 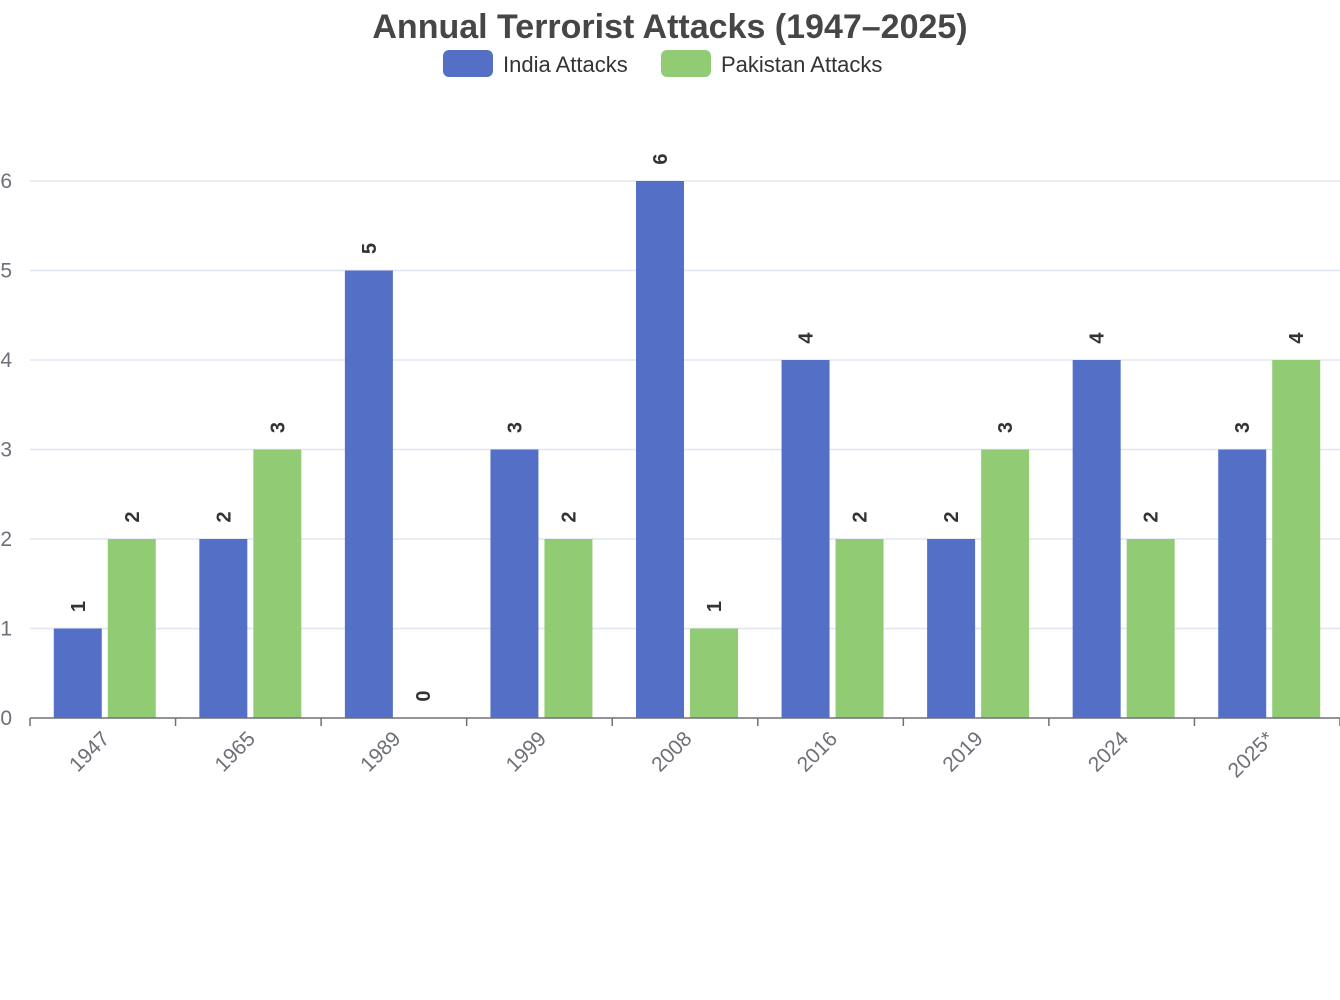 What do you see at coordinates (805, 539) in the screenshot?
I see `bar-india-2016` at bounding box center [805, 539].